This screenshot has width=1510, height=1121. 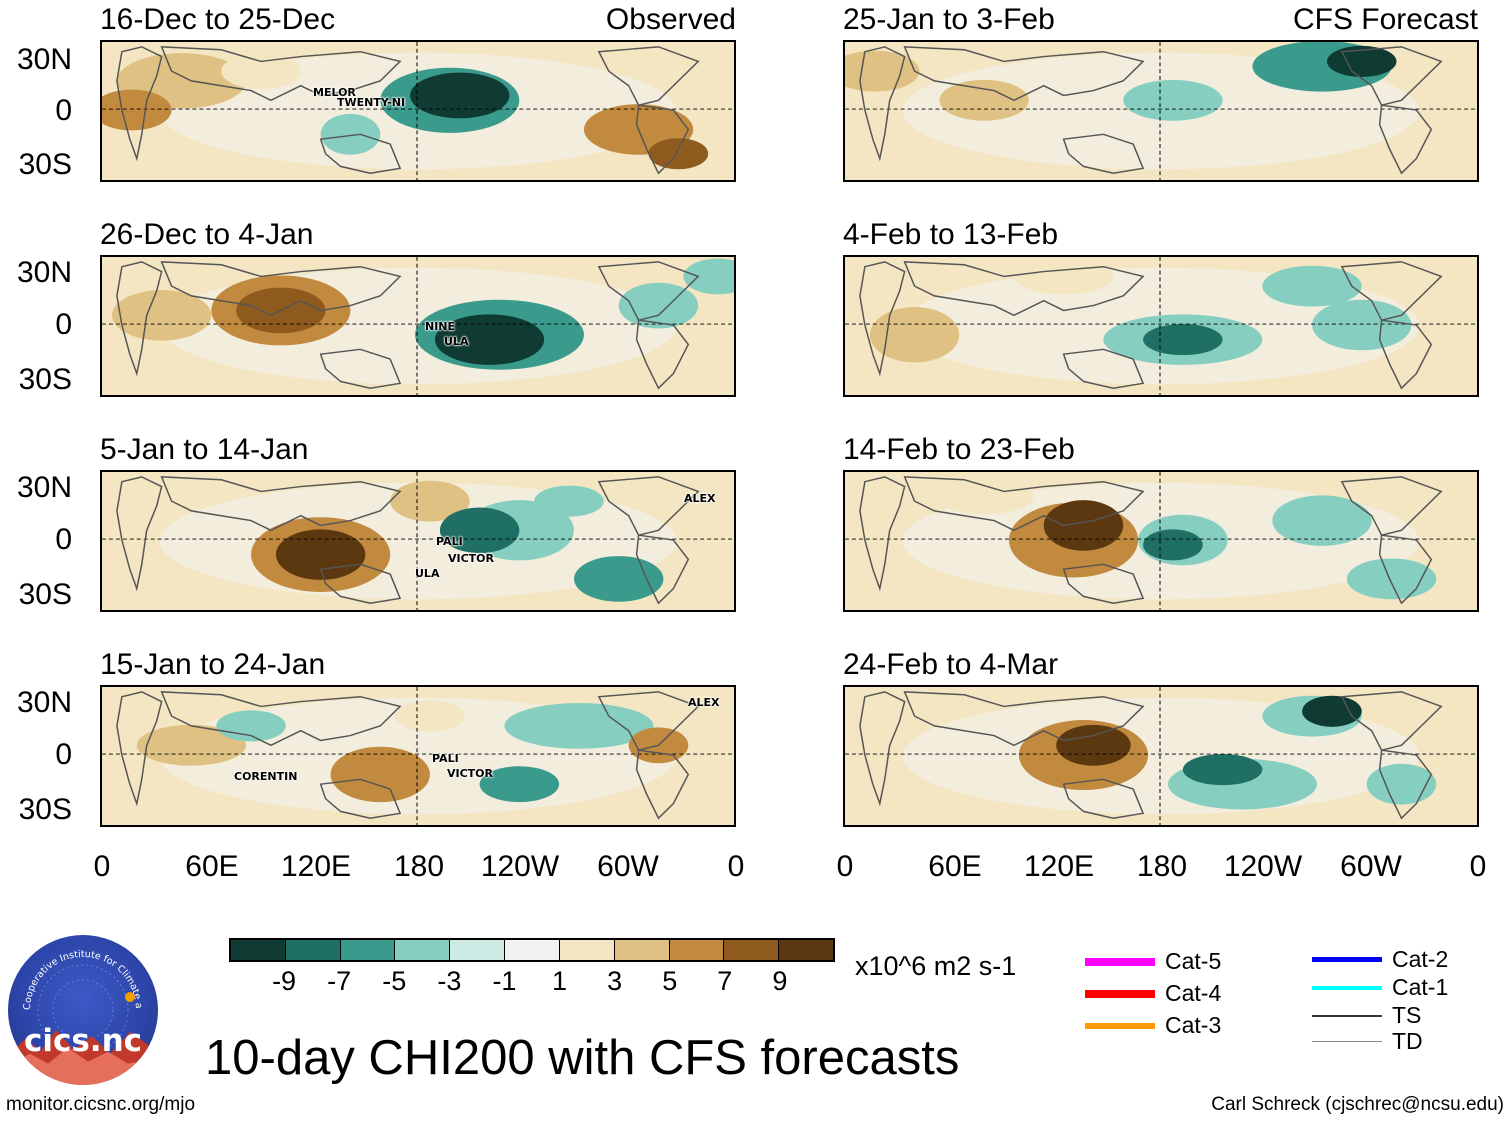 What do you see at coordinates (266, 776) in the screenshot?
I see `storm-label: CORENTIN` at bounding box center [266, 776].